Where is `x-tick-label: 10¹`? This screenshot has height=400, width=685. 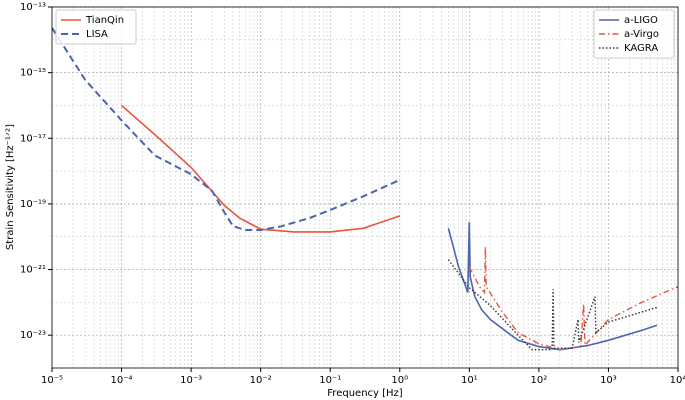
x-tick-label: 10¹ is located at coordinates (469, 380).